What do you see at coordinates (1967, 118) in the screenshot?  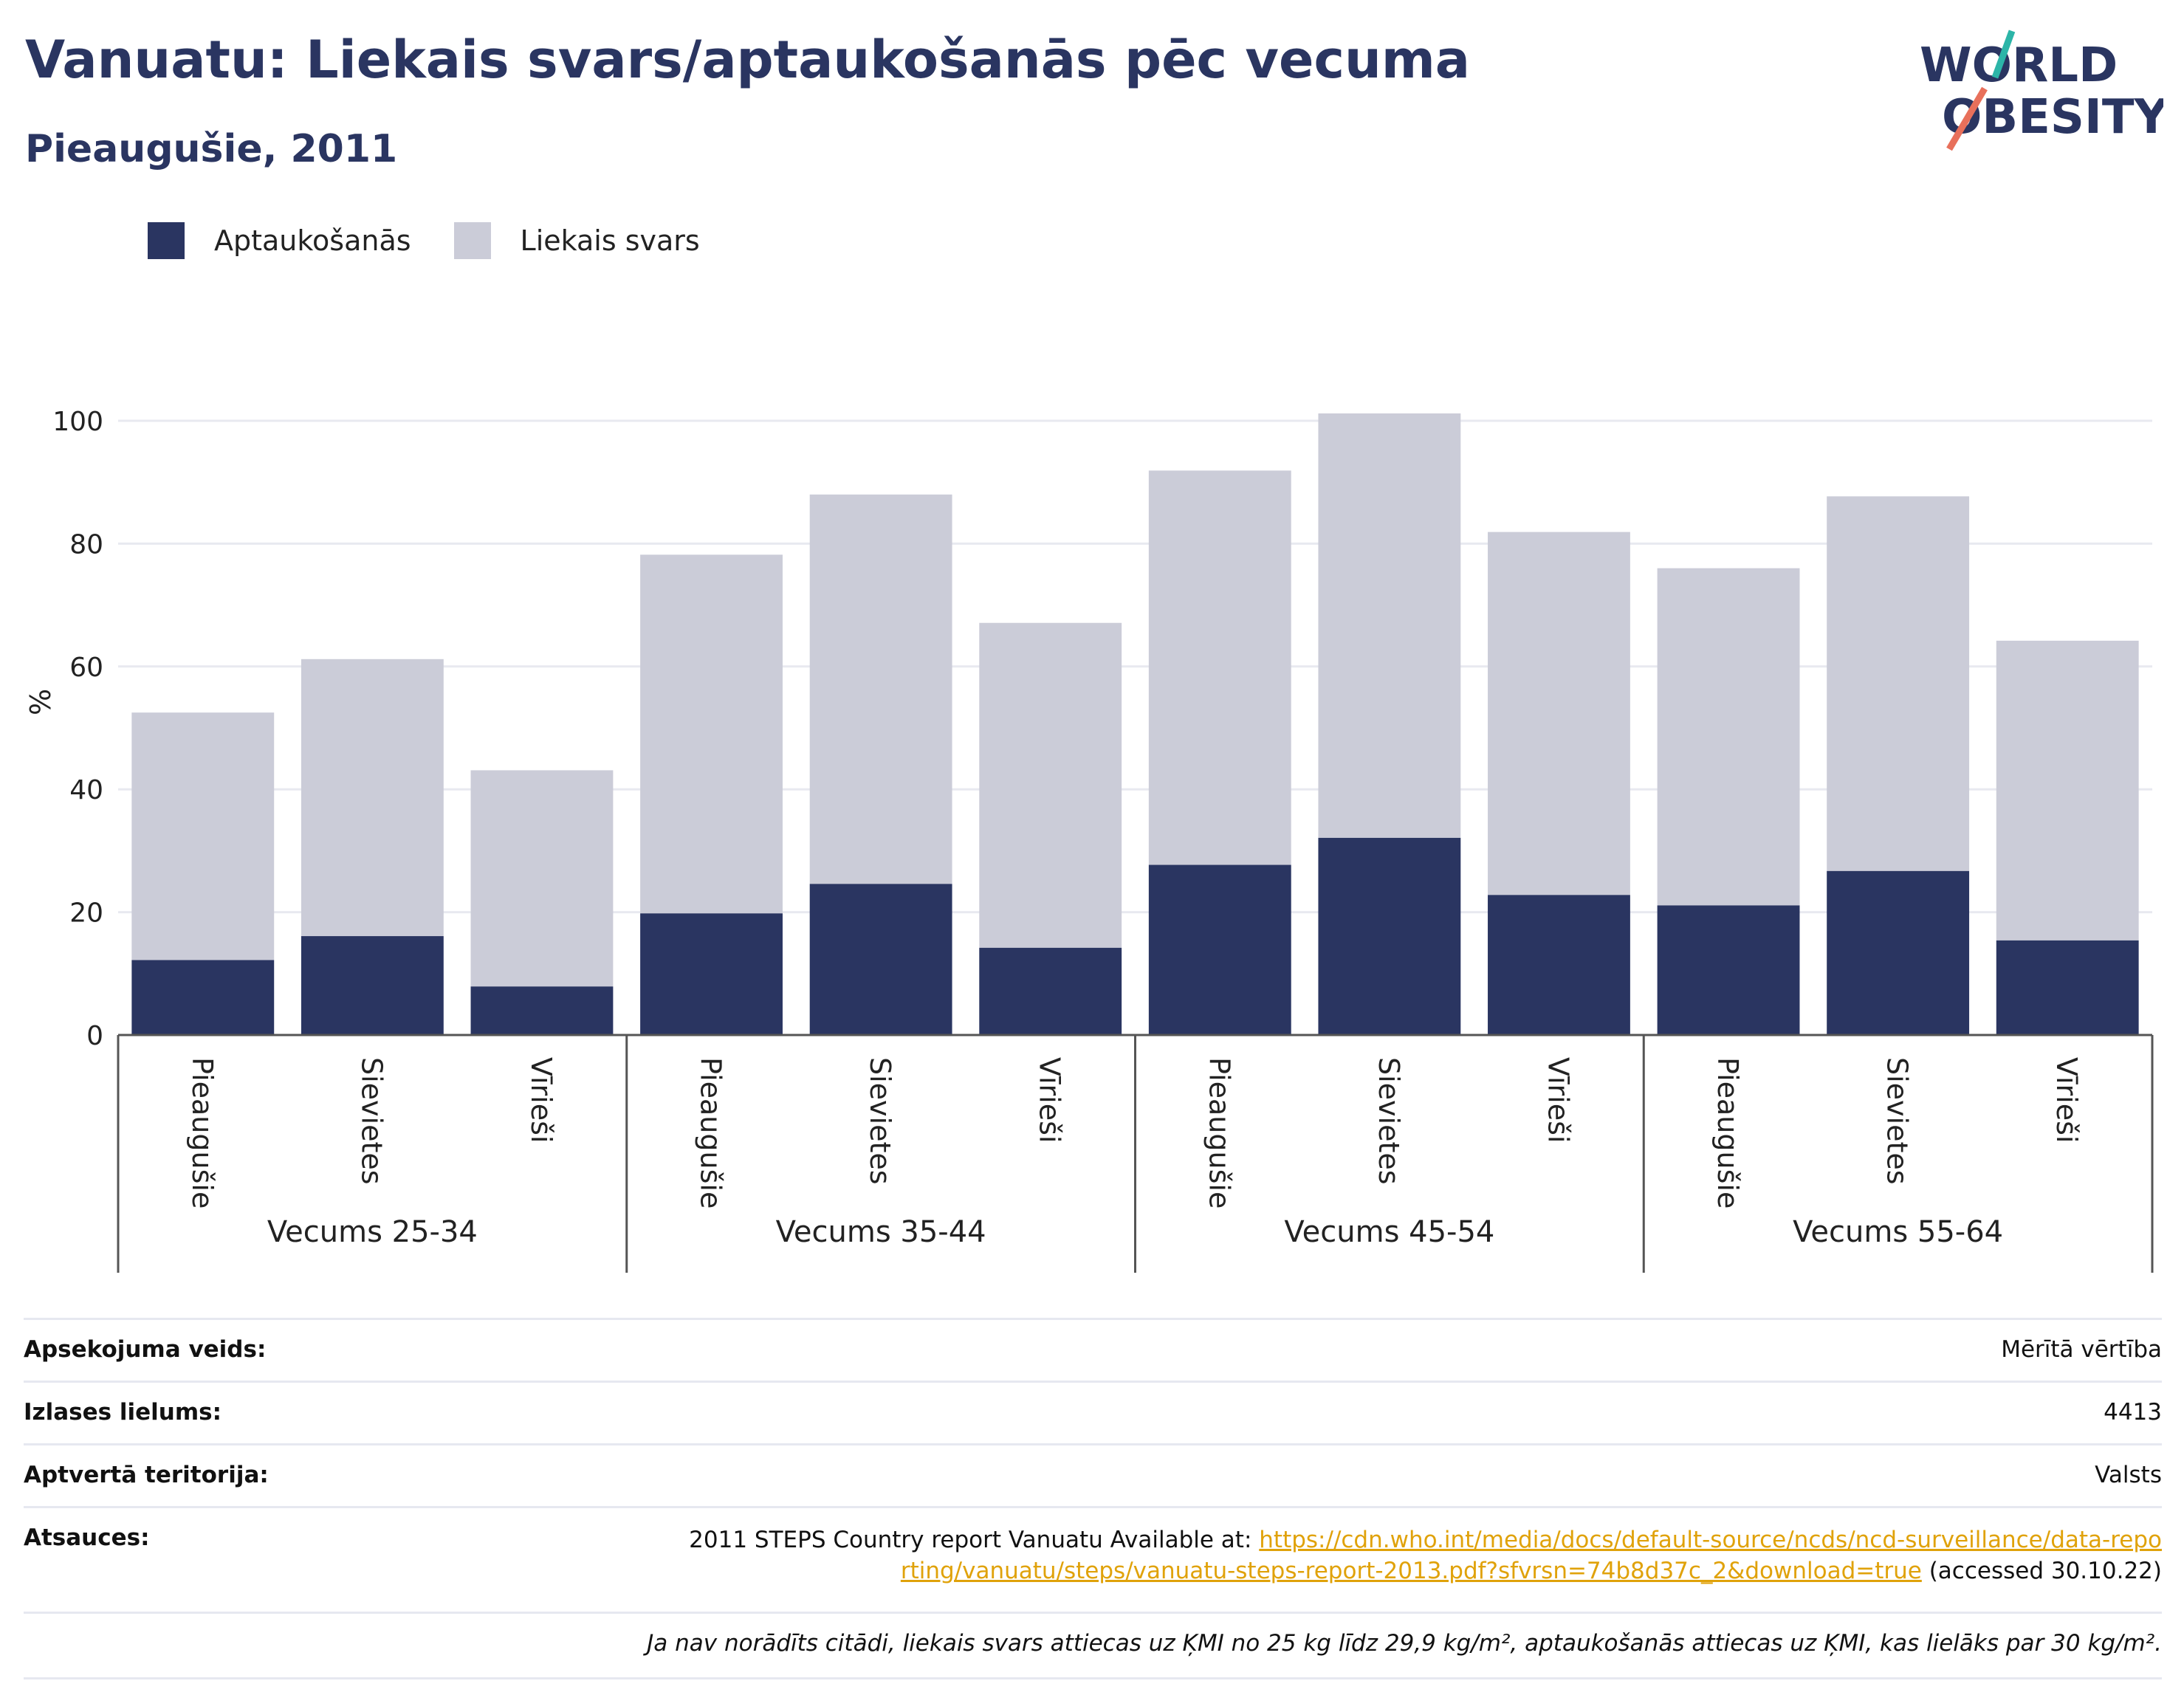 I see `logo-slash-coral` at bounding box center [1967, 118].